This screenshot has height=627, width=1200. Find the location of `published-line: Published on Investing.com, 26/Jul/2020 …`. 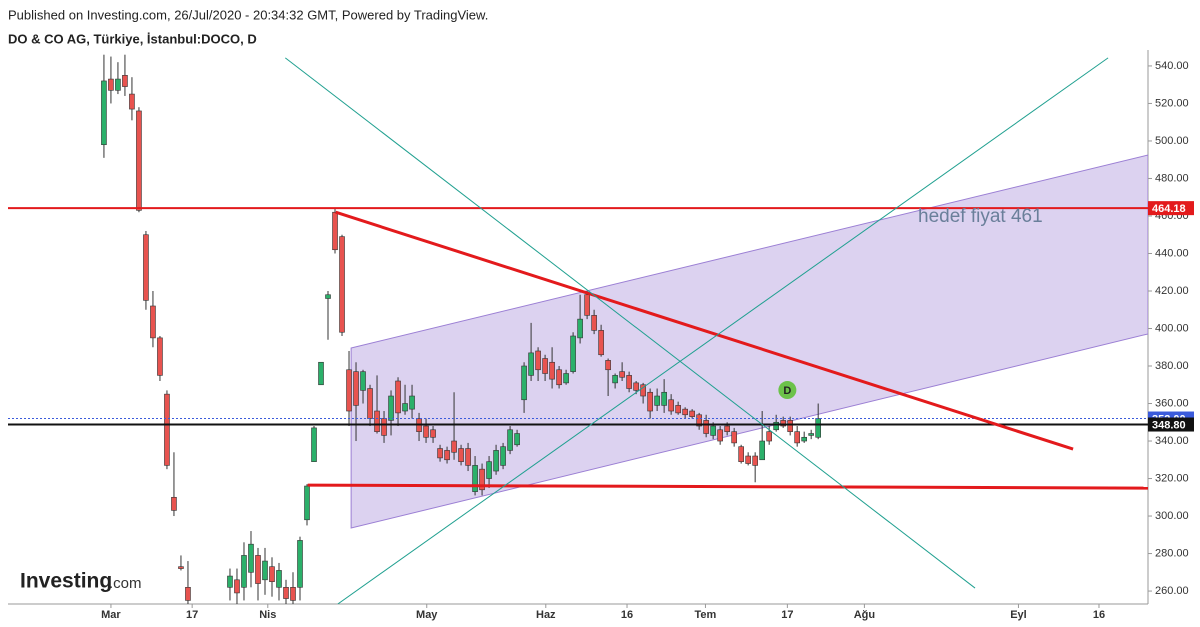

published-line: Published on Investing.com, 26/Jul/2020 … is located at coordinates (248, 14).